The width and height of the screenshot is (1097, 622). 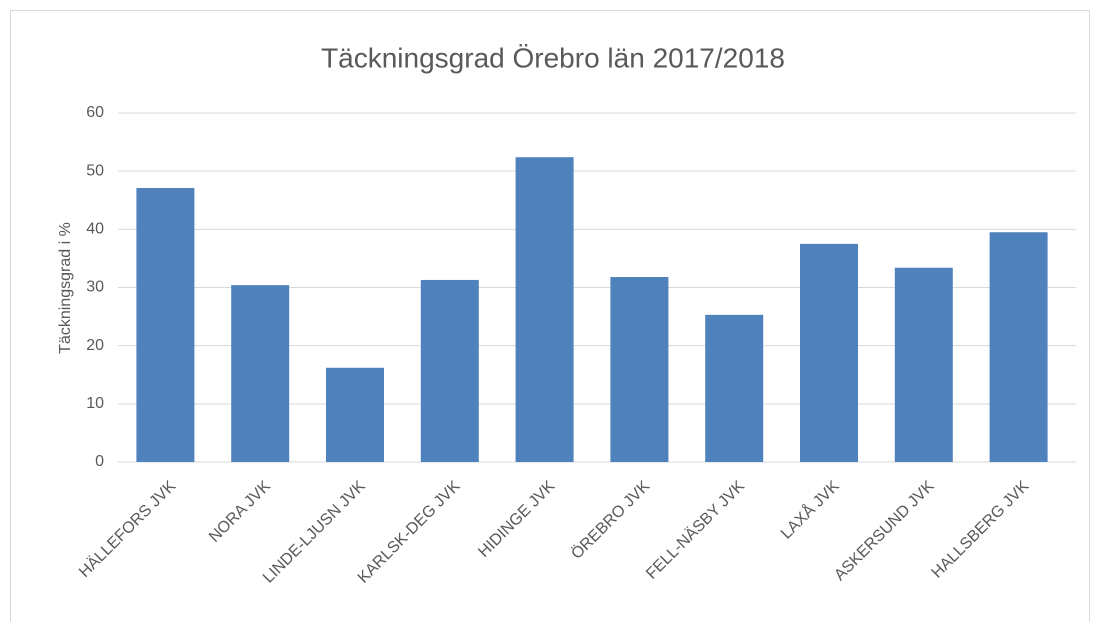 What do you see at coordinates (95, 345) in the screenshot?
I see `y-tick-label: 20` at bounding box center [95, 345].